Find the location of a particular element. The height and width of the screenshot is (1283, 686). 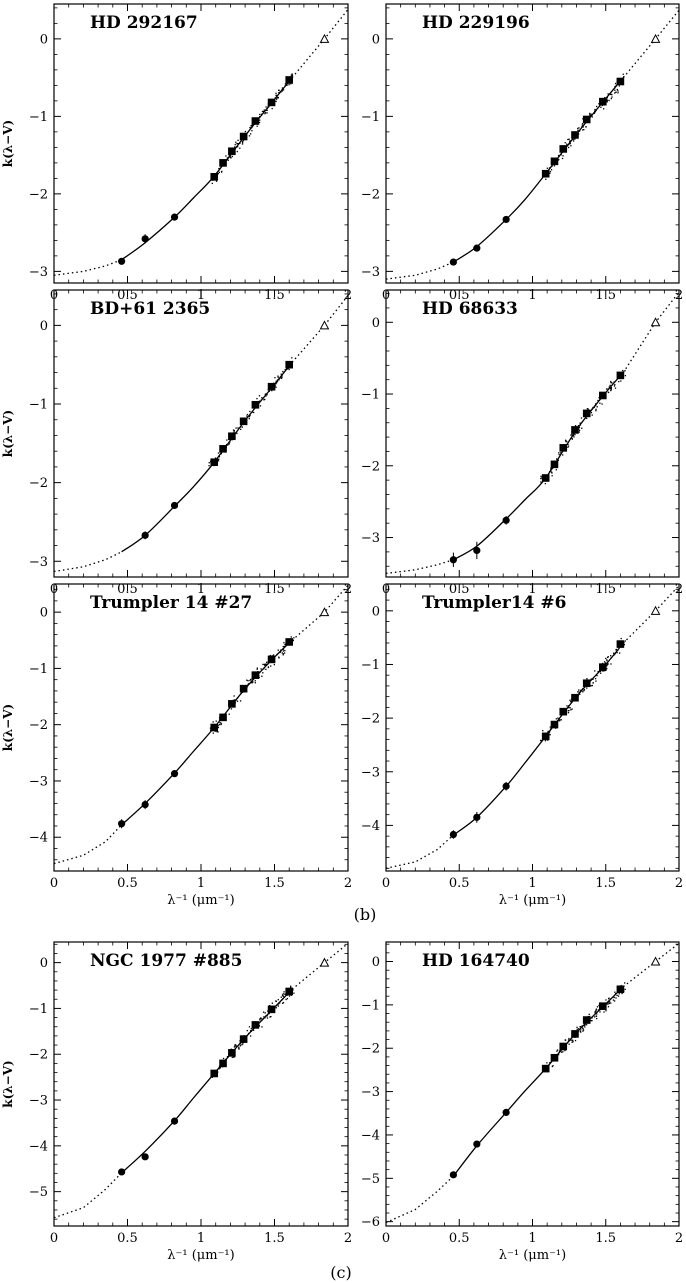

y-tick-label: −5 is located at coordinates (370, 1179).